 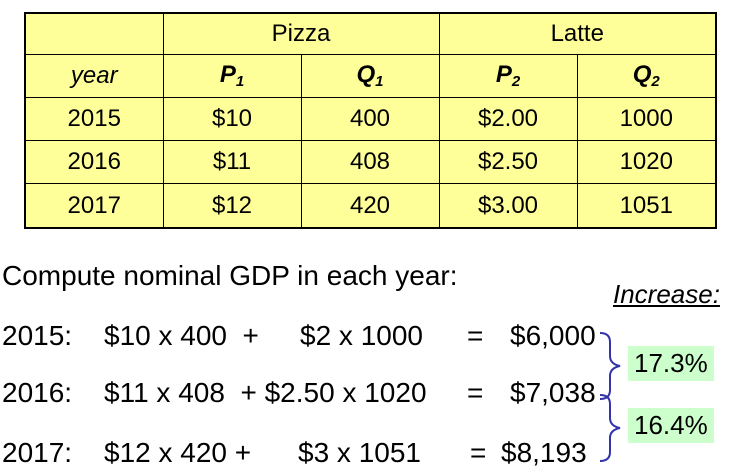 What do you see at coordinates (379, 81) in the screenshot?
I see `q1-subscript: 1` at bounding box center [379, 81].